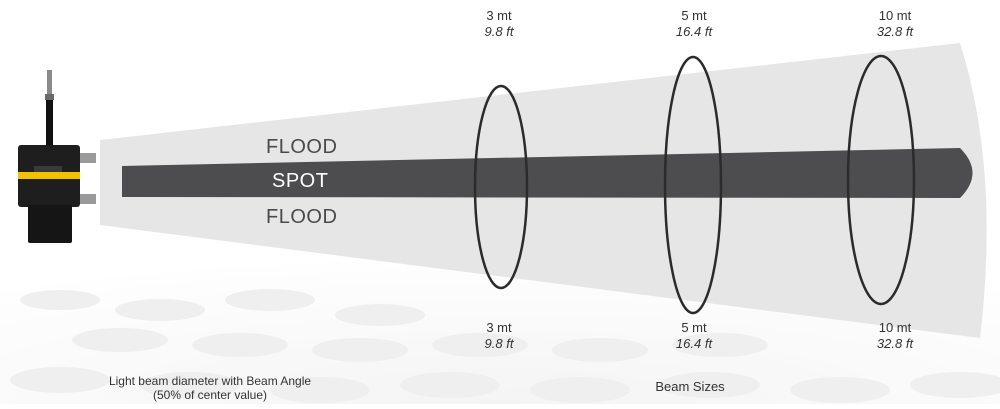 This screenshot has width=1000, height=409. Describe the element at coordinates (302, 147) in the screenshot. I see `flood-top-label: FLOOD` at that location.